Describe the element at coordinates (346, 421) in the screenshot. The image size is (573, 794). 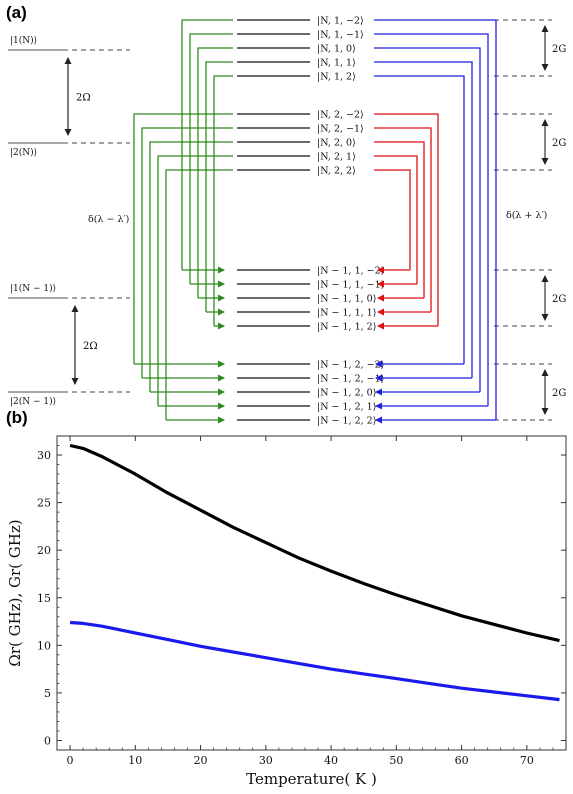
I see `level-label: |N − 1, 2, 2⟩` at that location.